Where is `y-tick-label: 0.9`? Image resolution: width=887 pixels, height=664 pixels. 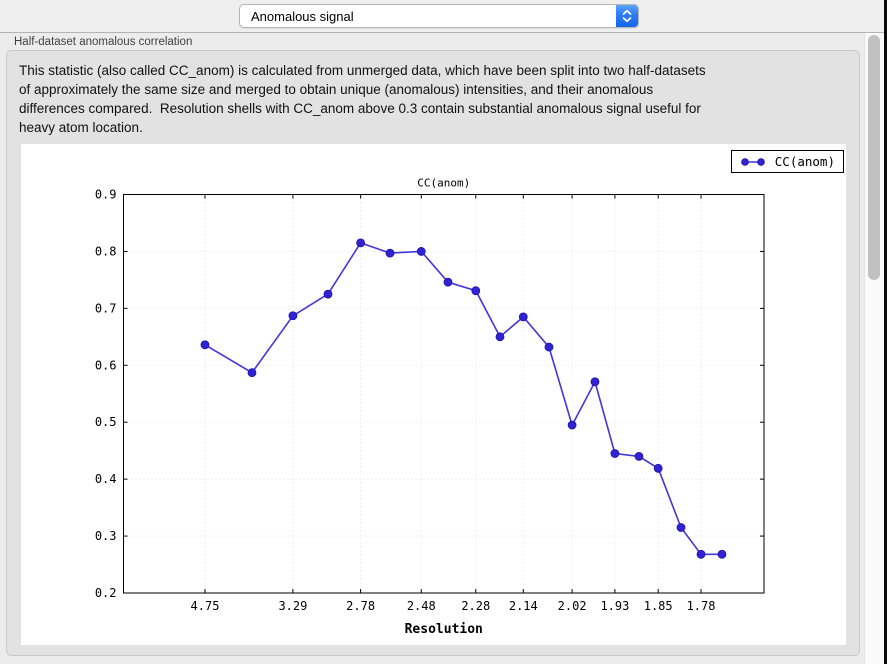
y-tick-label: 0.9 is located at coordinates (106, 195).